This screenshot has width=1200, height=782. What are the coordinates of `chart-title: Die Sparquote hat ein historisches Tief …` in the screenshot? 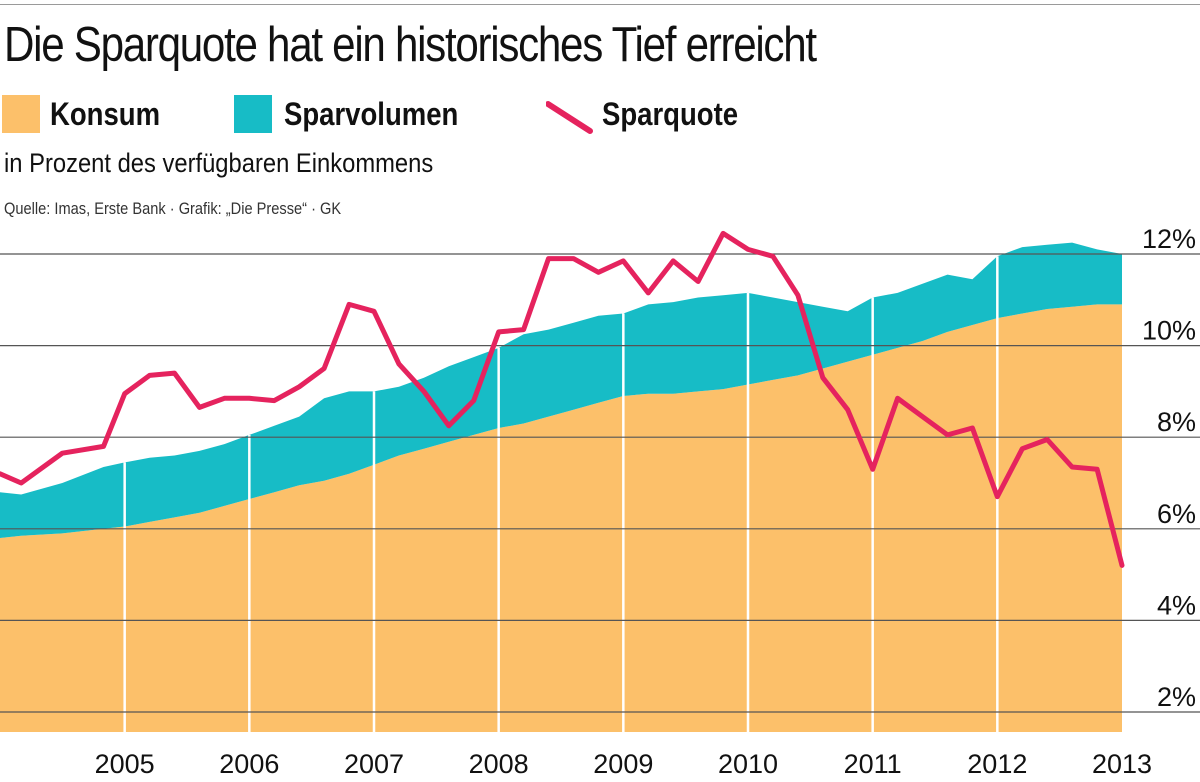 It's located at (410, 45).